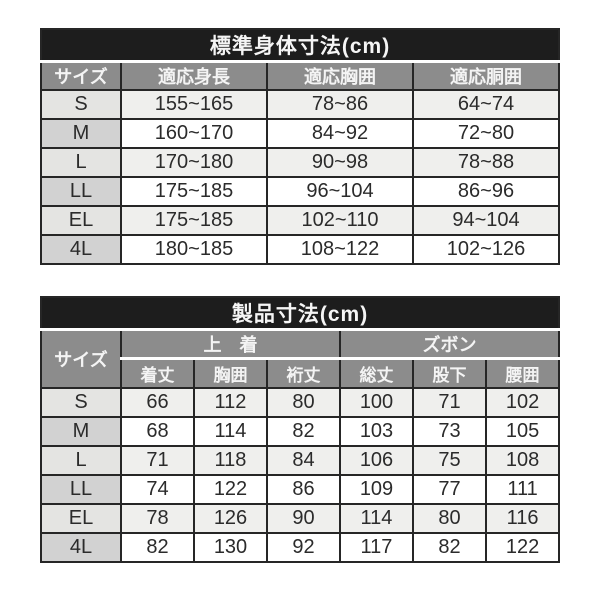  What do you see at coordinates (486, 104) in the screenshot?
I see `value-cell: 64~74` at bounding box center [486, 104].